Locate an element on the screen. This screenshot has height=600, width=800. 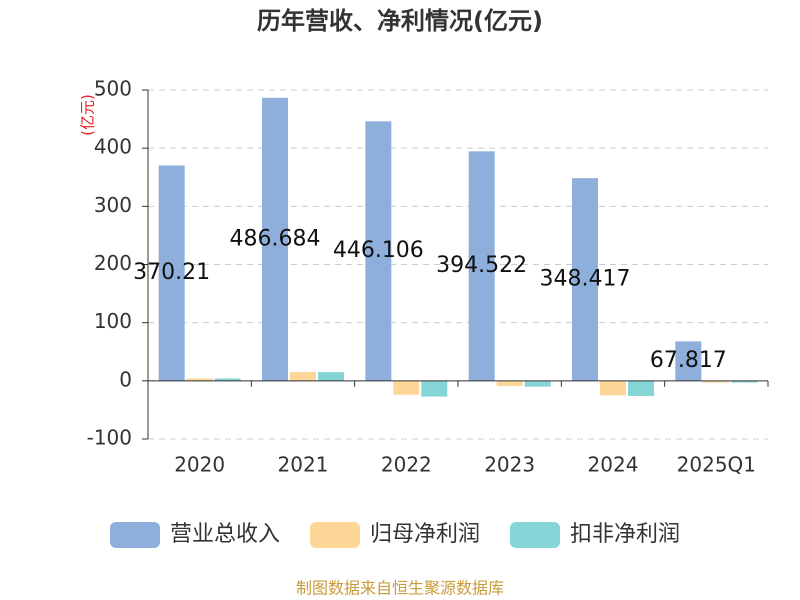
x-tick-label: 2022 is located at coordinates (406, 465).